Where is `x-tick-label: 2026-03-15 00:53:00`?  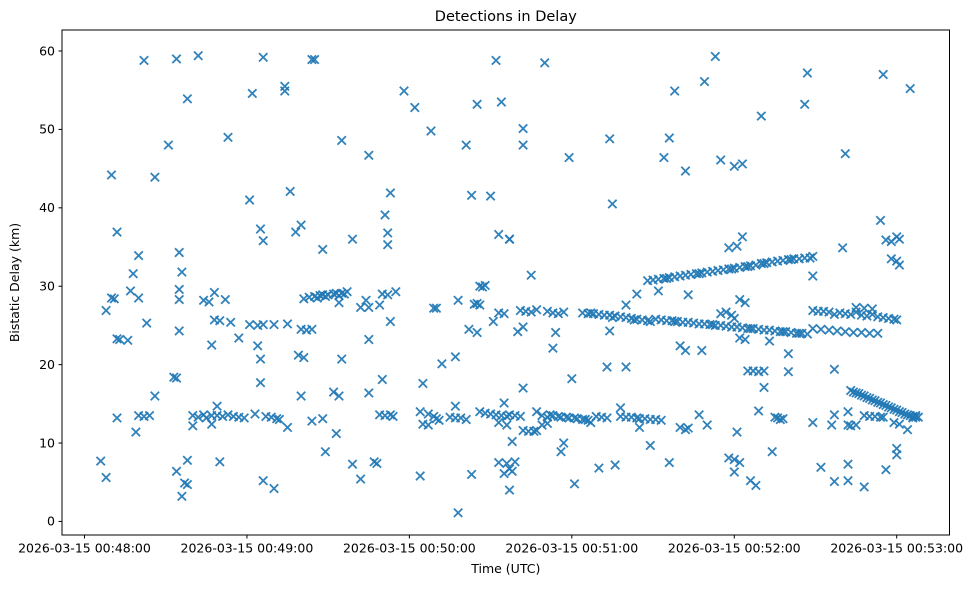
x-tick-label: 2026-03-15 00:53:00 is located at coordinates (896, 548).